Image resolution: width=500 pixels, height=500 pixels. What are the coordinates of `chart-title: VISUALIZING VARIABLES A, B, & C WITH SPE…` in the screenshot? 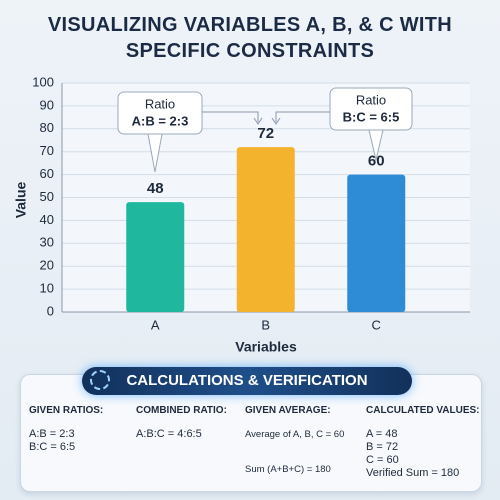 It's located at (250, 38).